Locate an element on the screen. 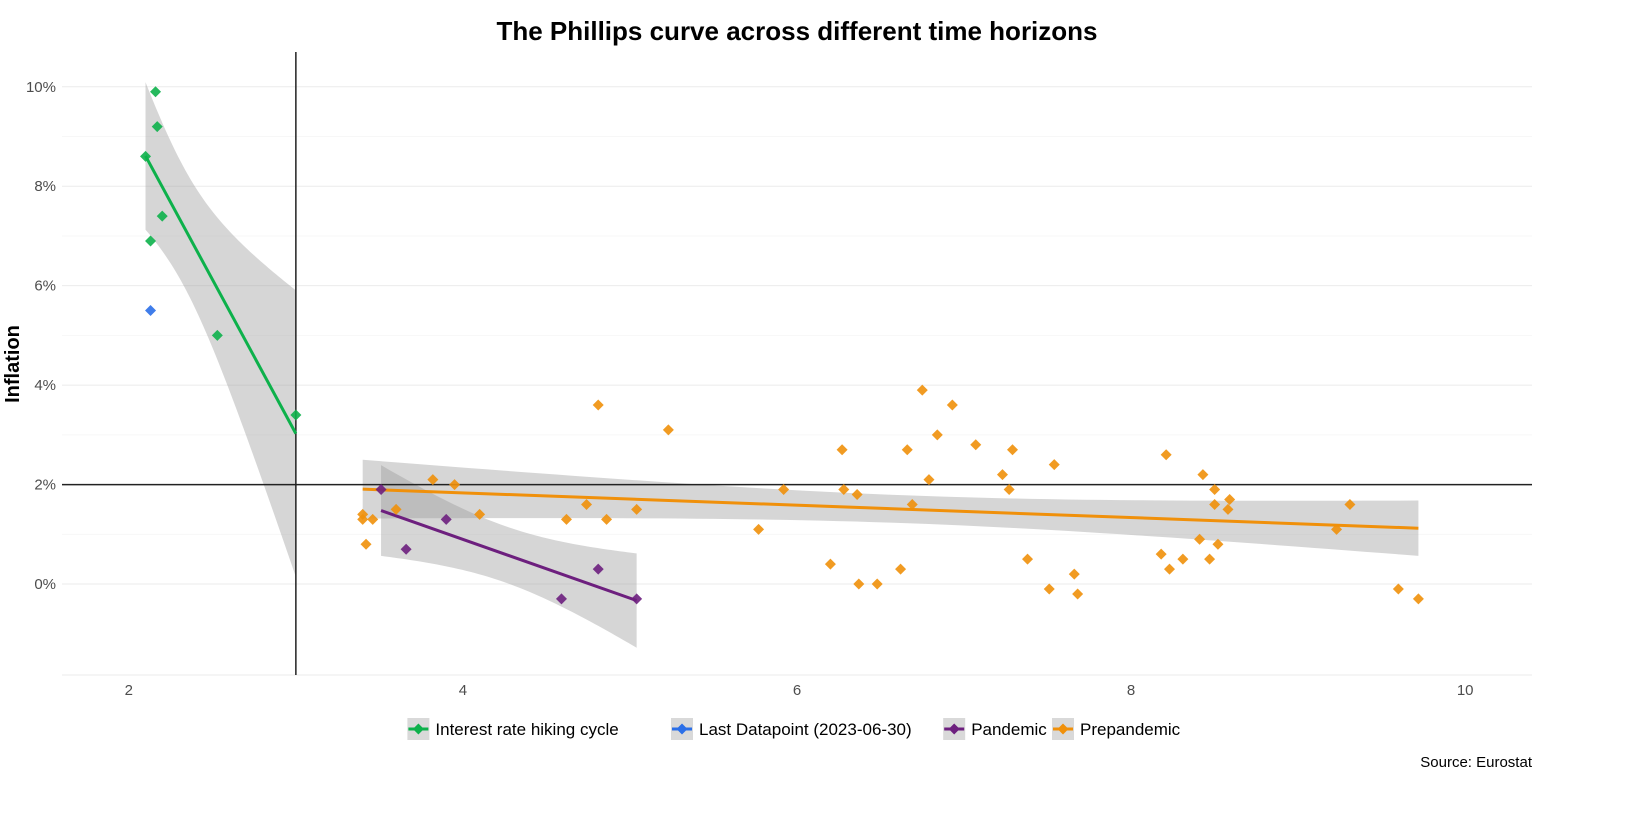 Image resolution: width=1634 pixels, height=818 pixels. y-axis-ticks: 0% 2% 4% 6% 8% 10% is located at coordinates (41, 336).